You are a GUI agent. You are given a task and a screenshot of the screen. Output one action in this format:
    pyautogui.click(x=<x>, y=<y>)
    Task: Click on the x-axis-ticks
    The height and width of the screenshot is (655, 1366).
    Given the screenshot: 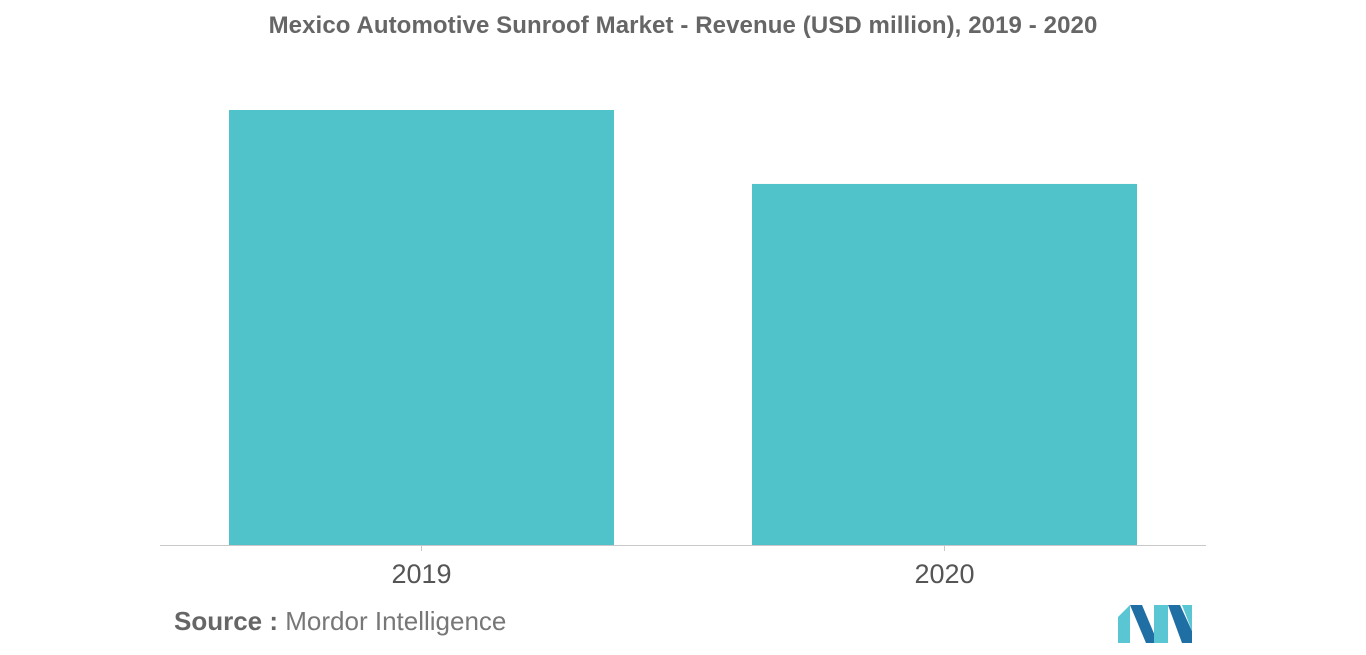 What is the action you would take?
    pyautogui.click(x=683, y=548)
    